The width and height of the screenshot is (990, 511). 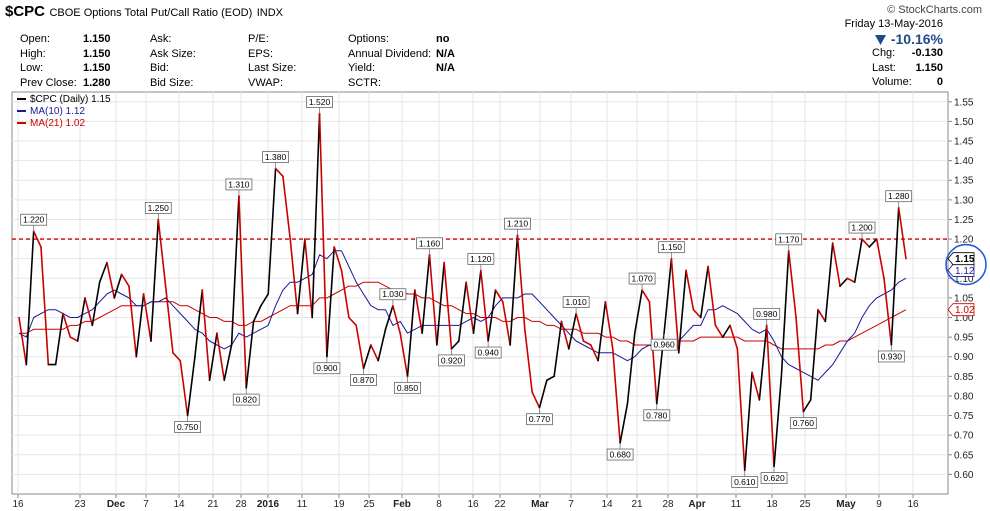 What do you see at coordinates (268, 504) in the screenshot?
I see `x-tick-label: 2016` at bounding box center [268, 504].